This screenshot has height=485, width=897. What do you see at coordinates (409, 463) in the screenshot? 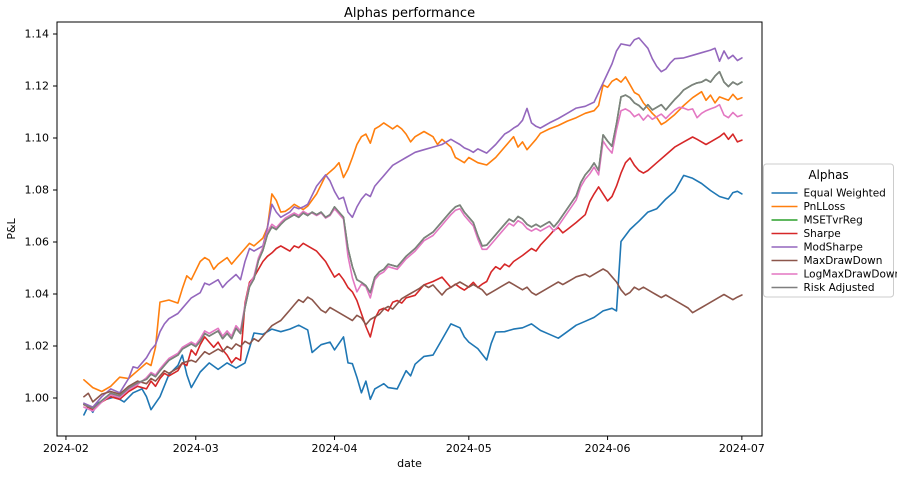
I see `x-axis-label: date` at bounding box center [409, 463].